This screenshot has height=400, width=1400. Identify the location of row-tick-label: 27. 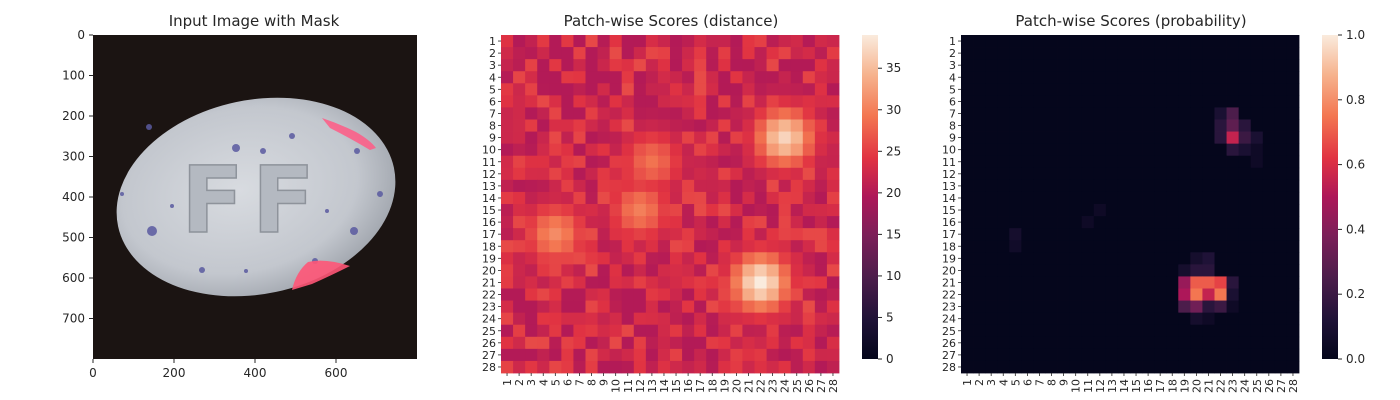
(489, 355).